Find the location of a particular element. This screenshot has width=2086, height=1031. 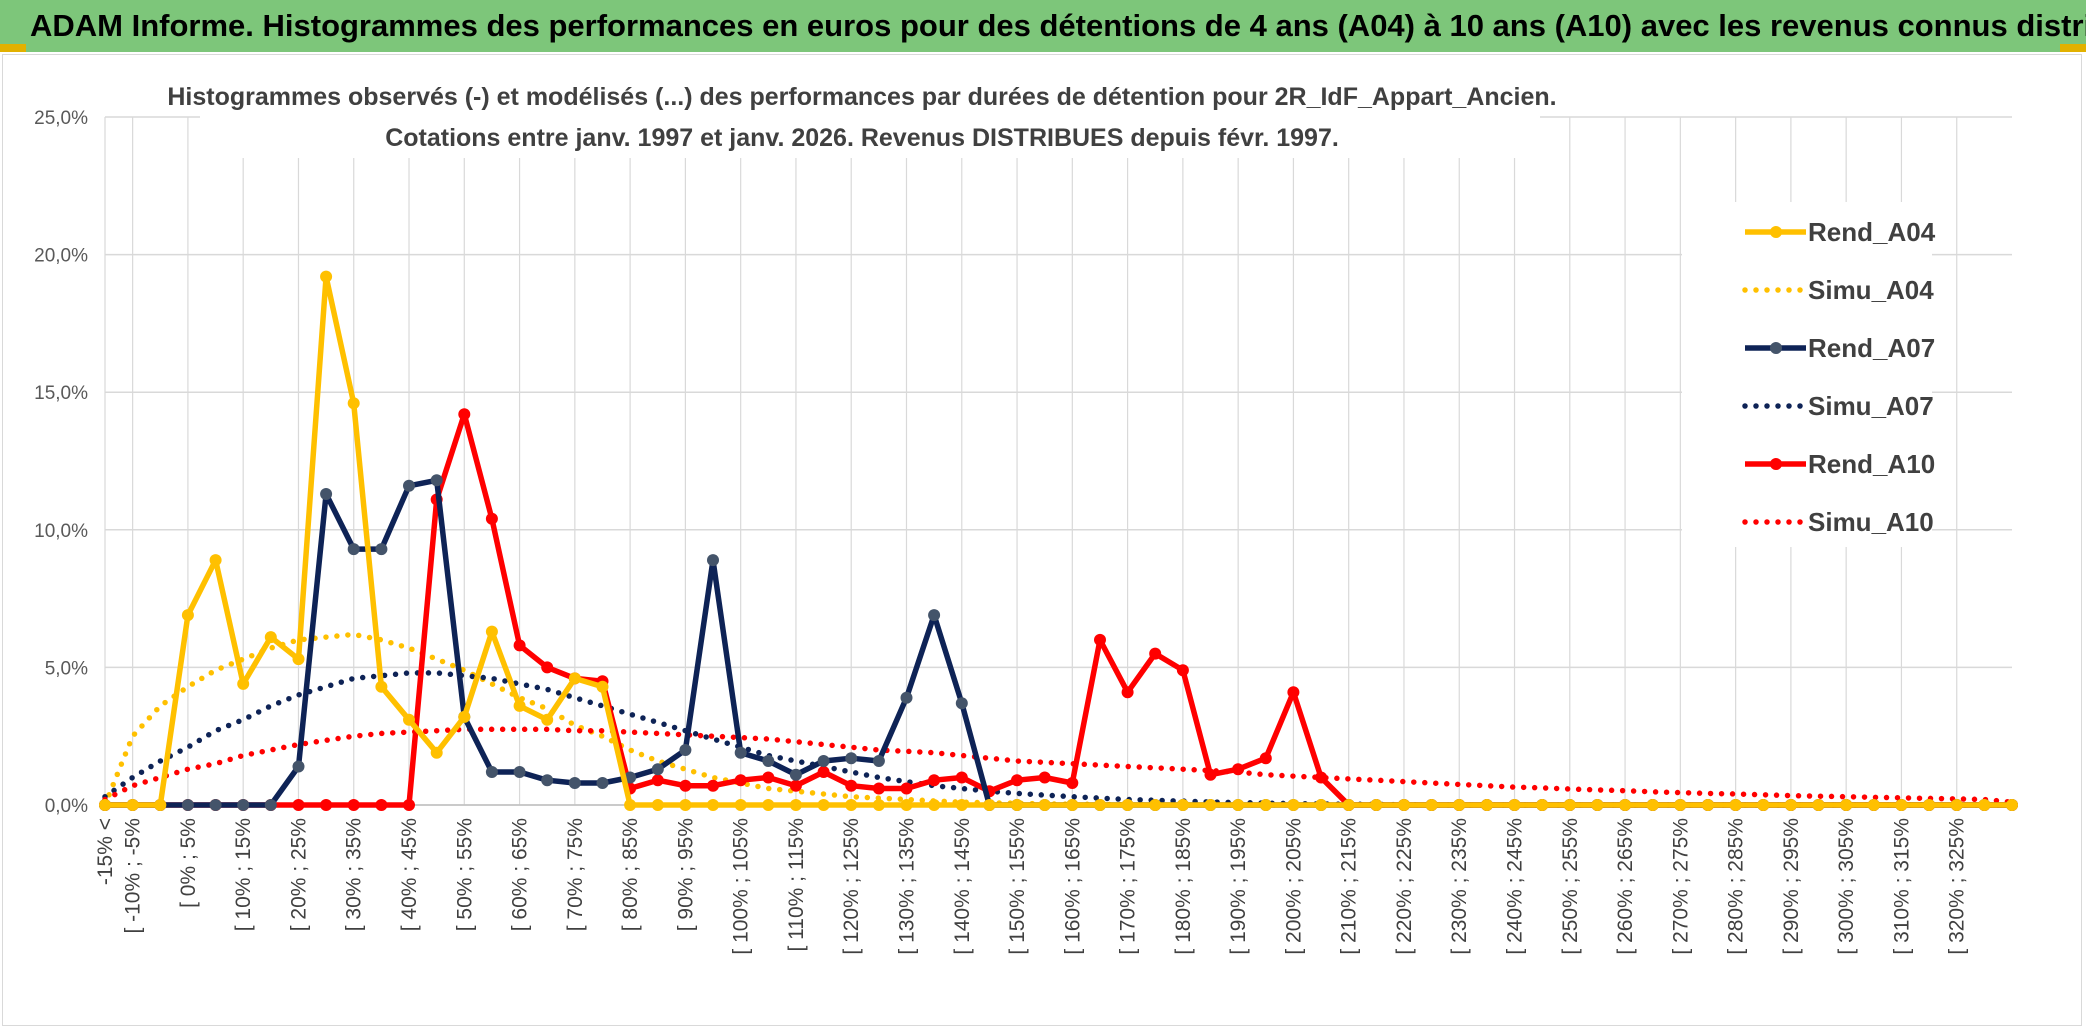

legend-label-Simu_A10: Simu_A10 is located at coordinates (1871, 522).